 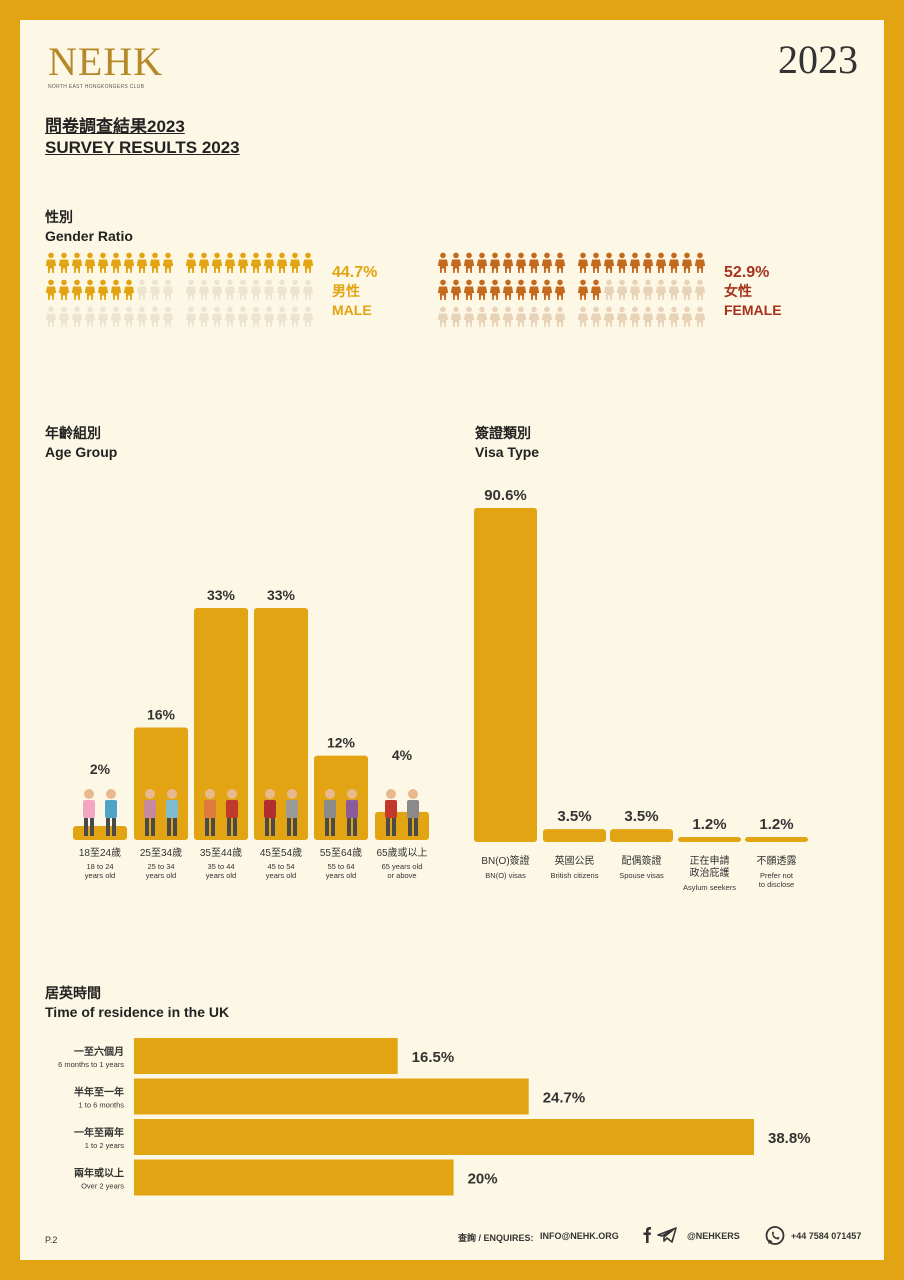 What do you see at coordinates (647, 1235) in the screenshot?
I see `facebook-icon` at bounding box center [647, 1235].